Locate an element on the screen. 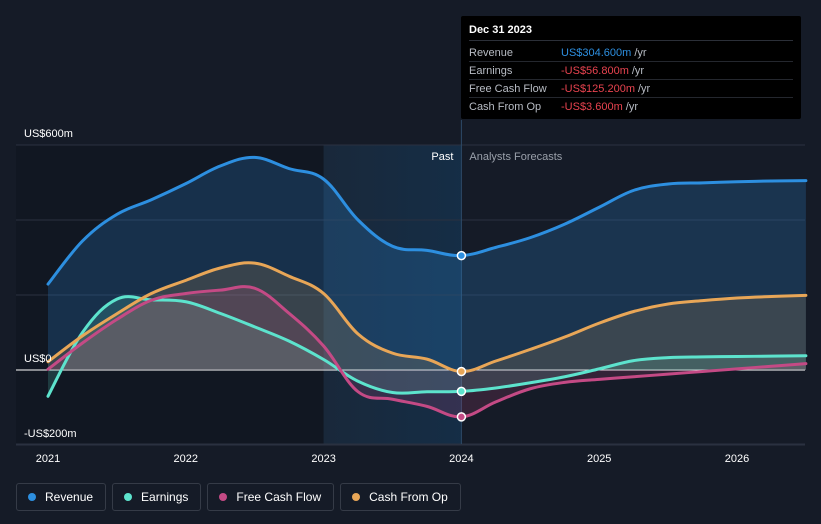 The height and width of the screenshot is (524, 821). x-tick-label: 2026 is located at coordinates (737, 459).